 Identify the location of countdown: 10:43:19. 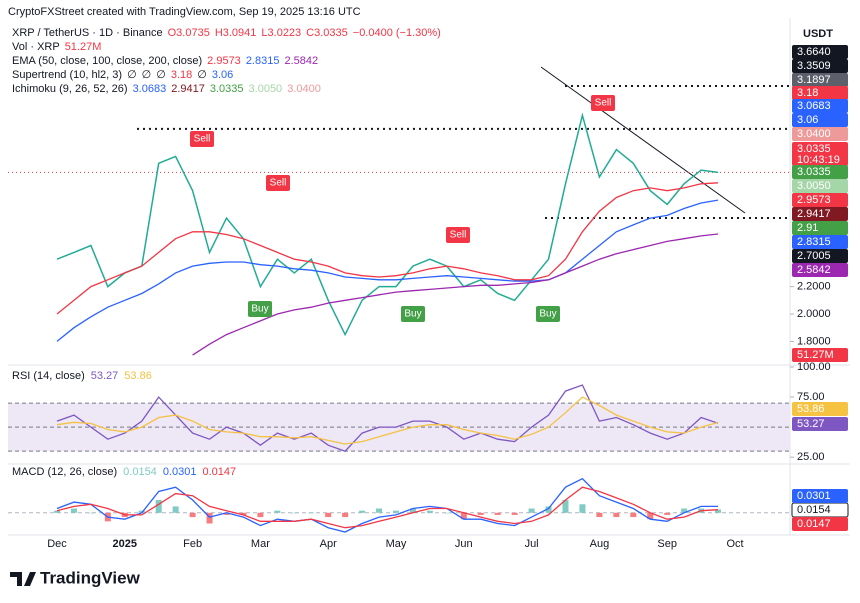
(818, 160).